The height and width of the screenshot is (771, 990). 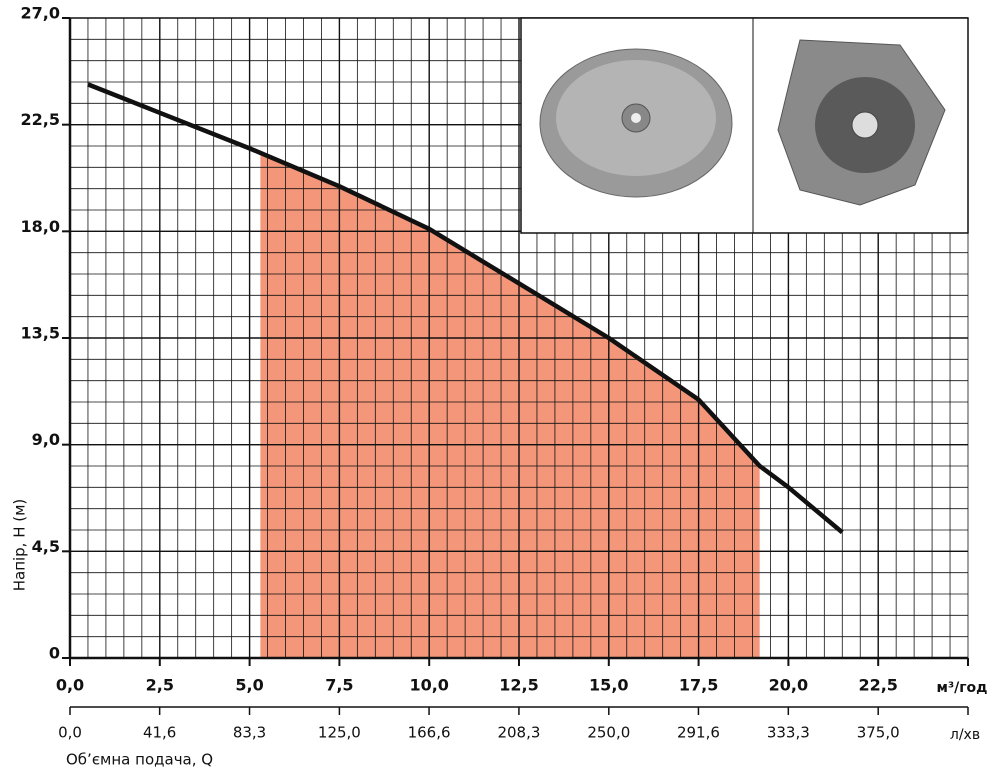 I want to click on x-tick-label: 17,5, so click(x=698, y=685).